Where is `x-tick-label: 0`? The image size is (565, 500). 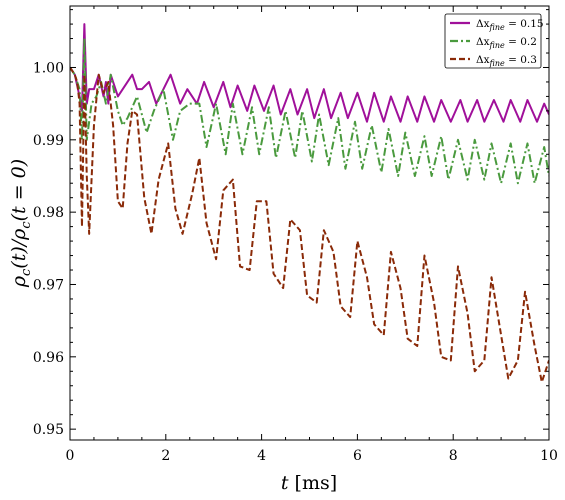
x-tick-label: 0 is located at coordinates (70, 456).